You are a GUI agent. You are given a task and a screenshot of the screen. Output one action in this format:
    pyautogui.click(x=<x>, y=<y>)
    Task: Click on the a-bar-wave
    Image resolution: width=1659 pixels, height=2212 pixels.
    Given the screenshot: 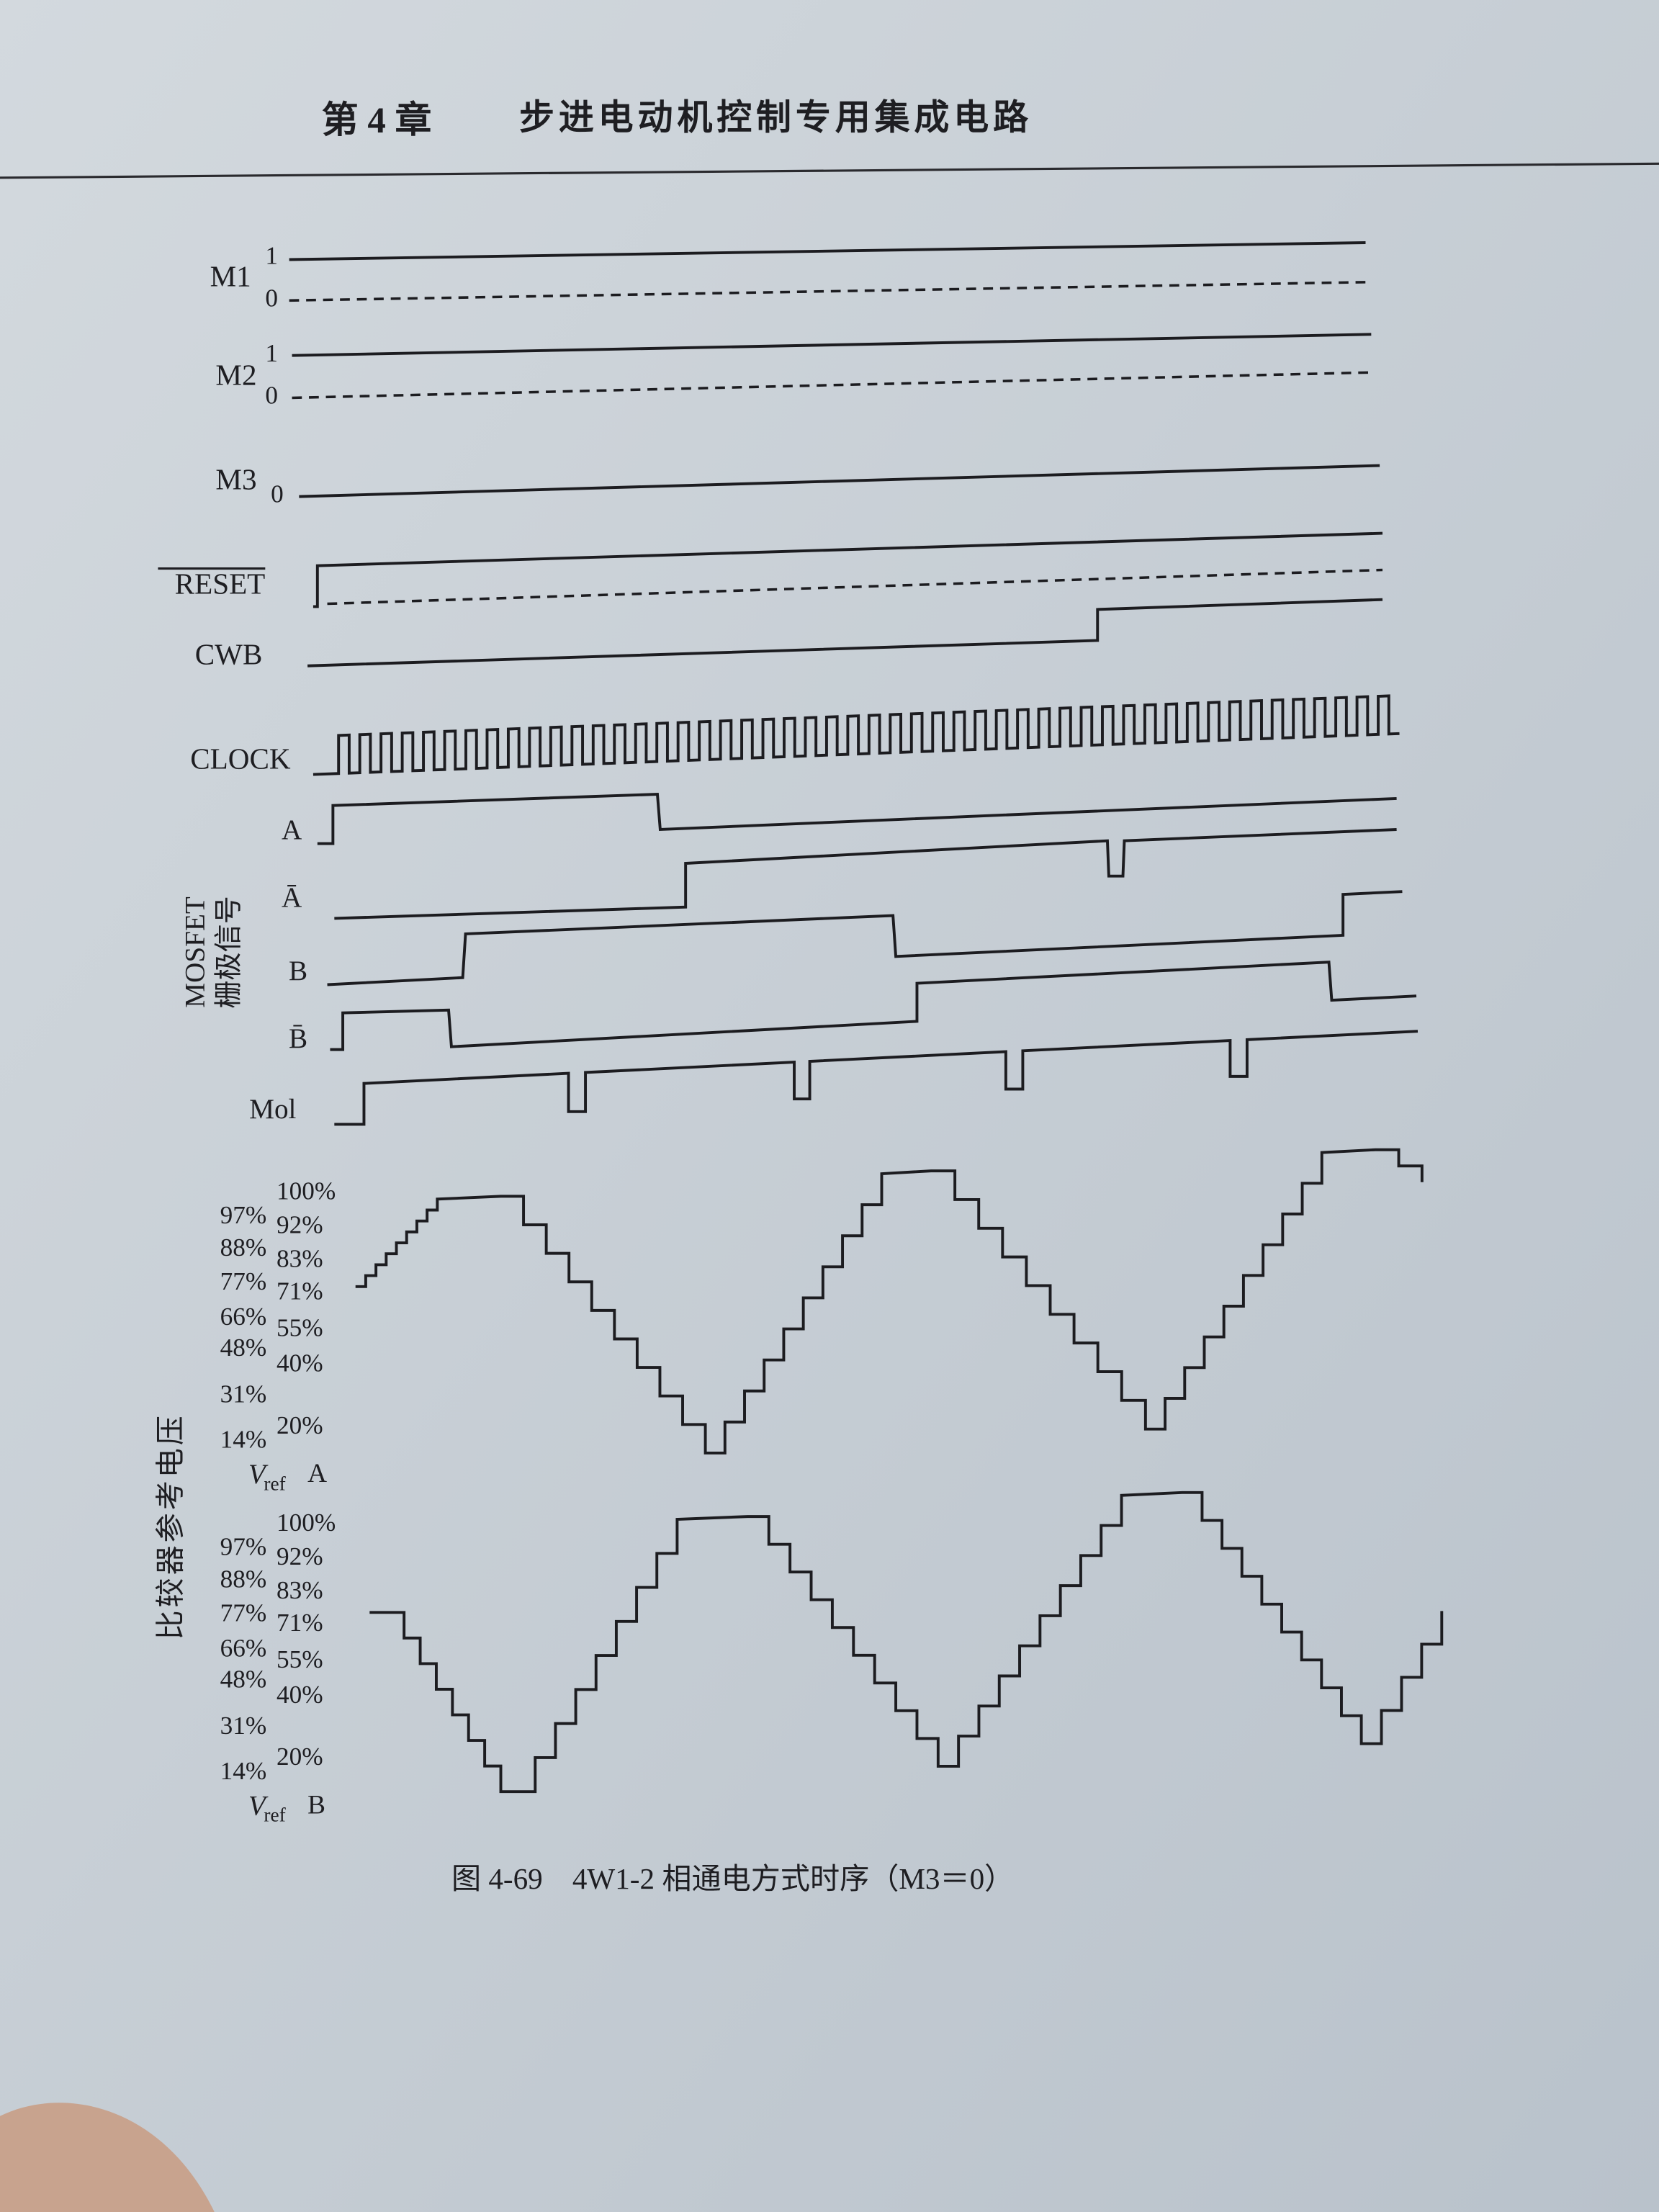 What is the action you would take?
    pyautogui.click(x=865, y=874)
    